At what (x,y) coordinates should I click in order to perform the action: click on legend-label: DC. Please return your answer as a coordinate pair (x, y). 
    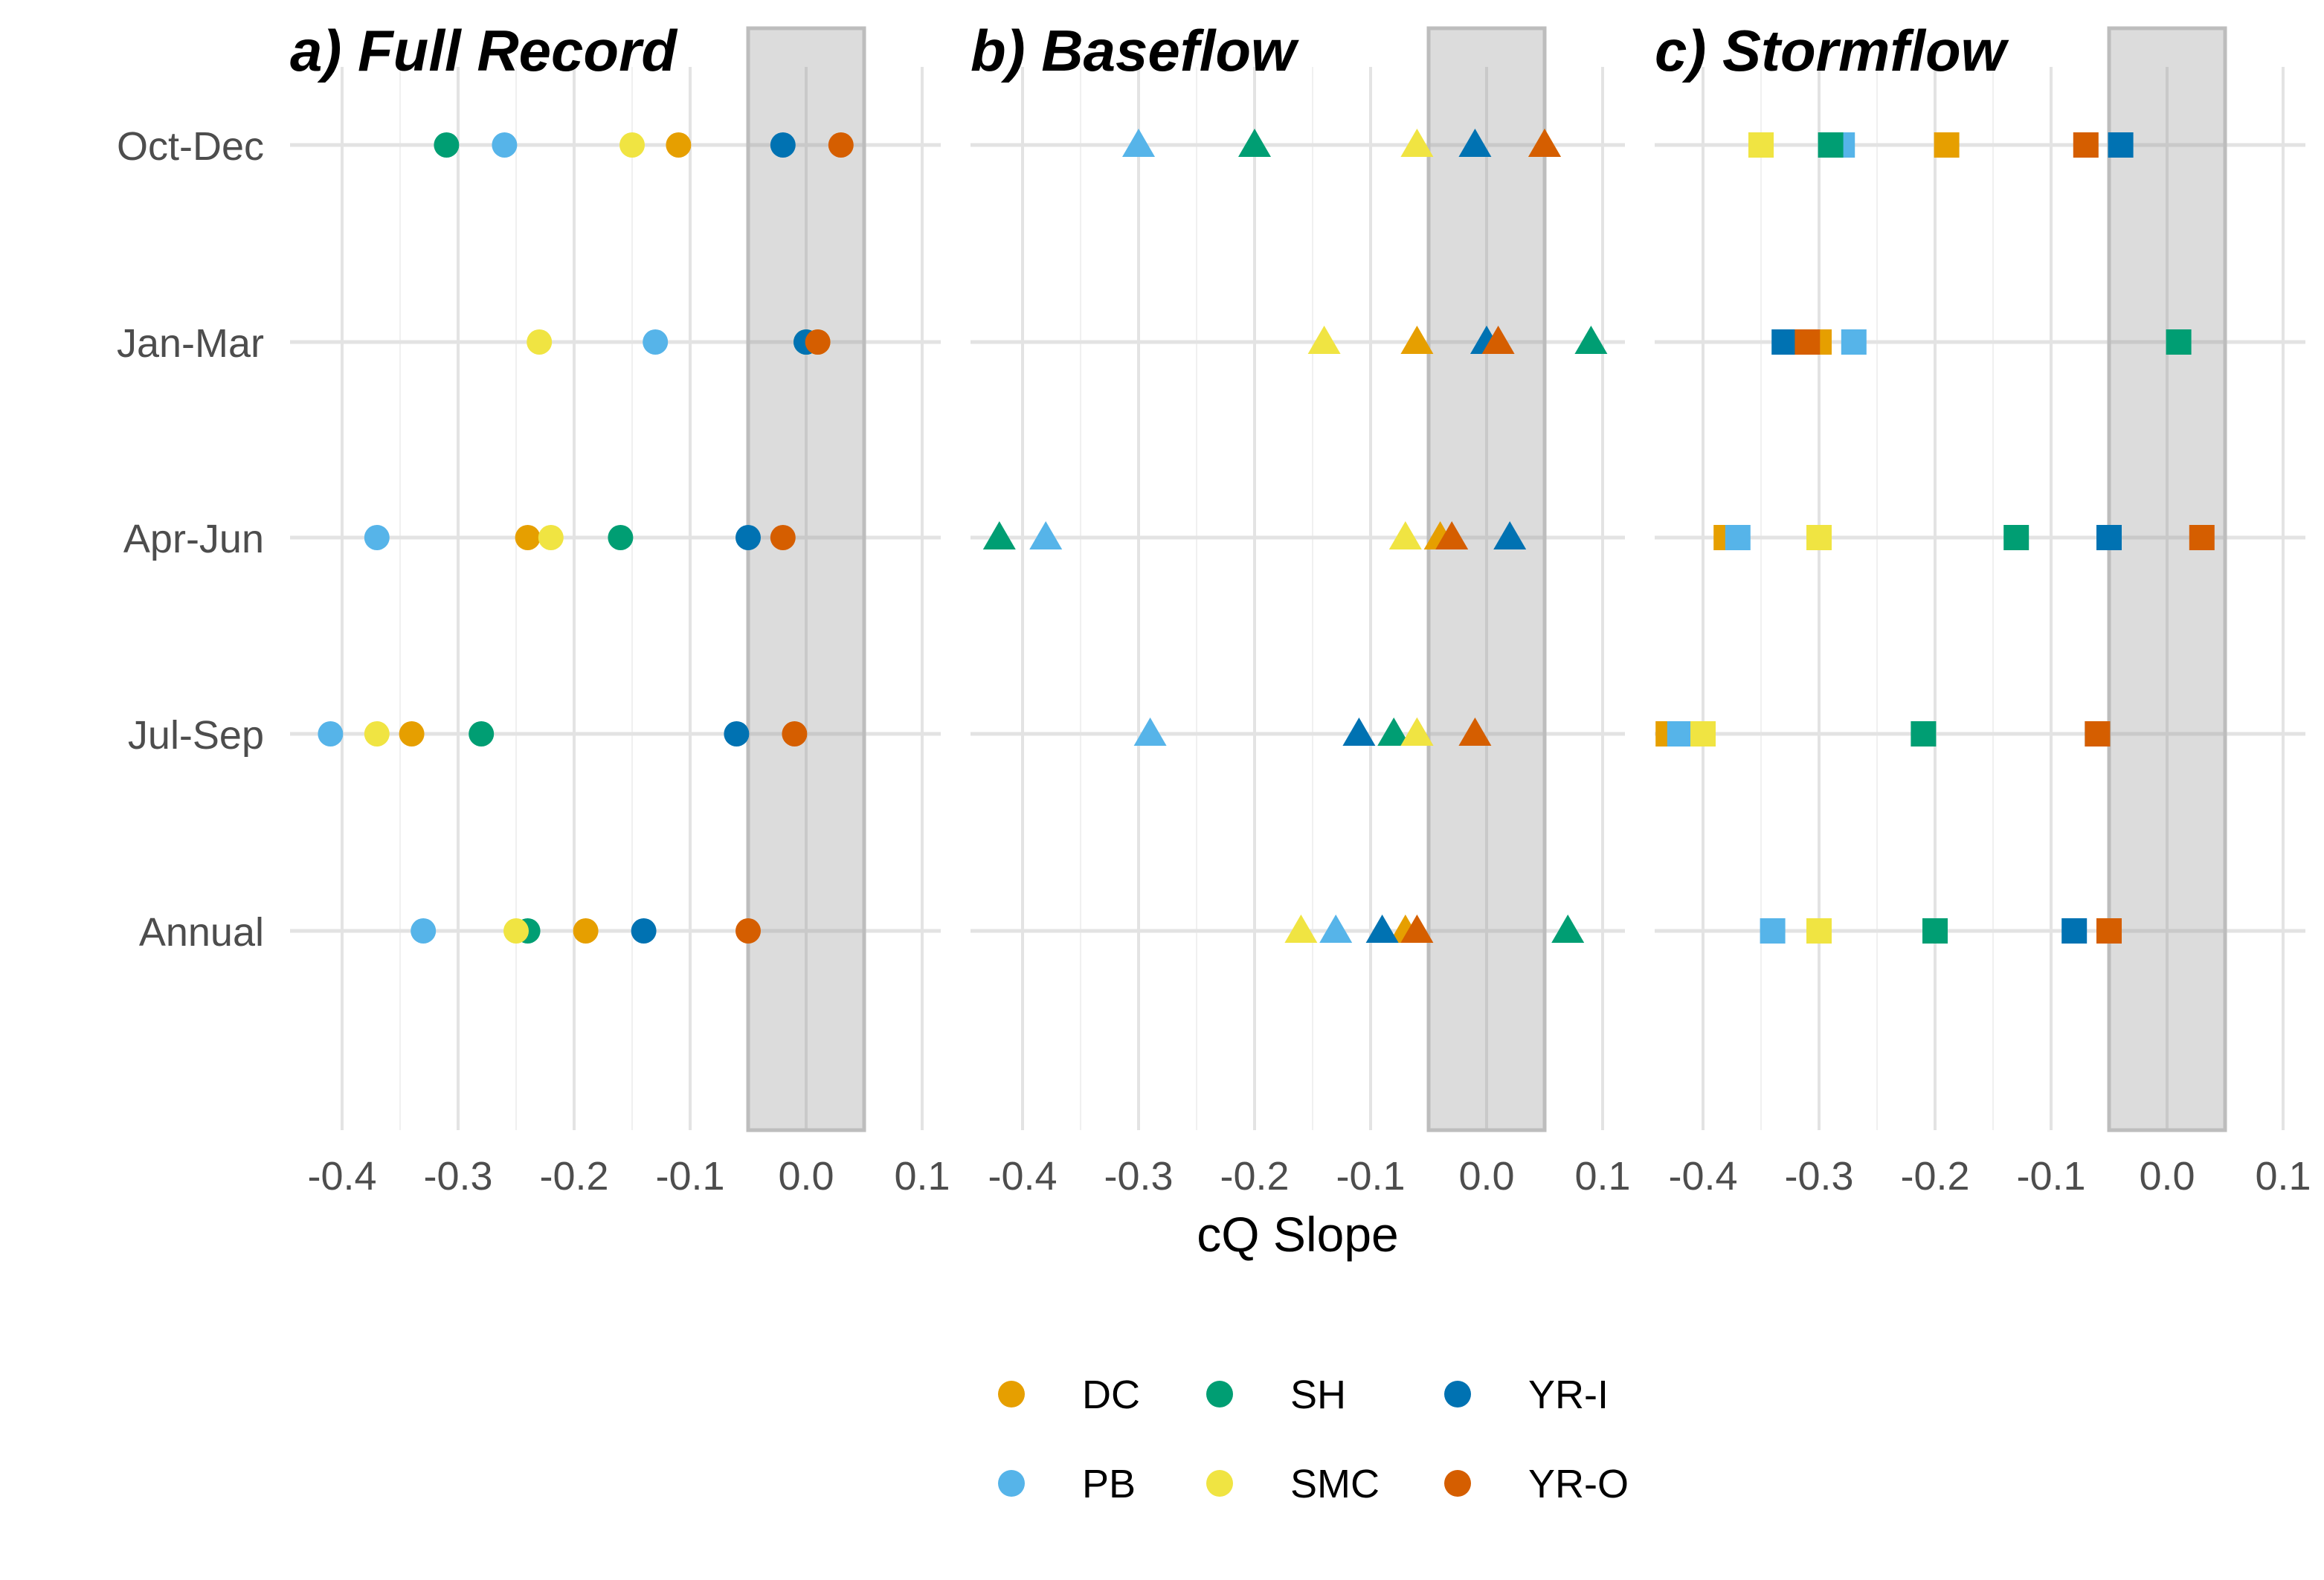
    Looking at the image, I should click on (1111, 1395).